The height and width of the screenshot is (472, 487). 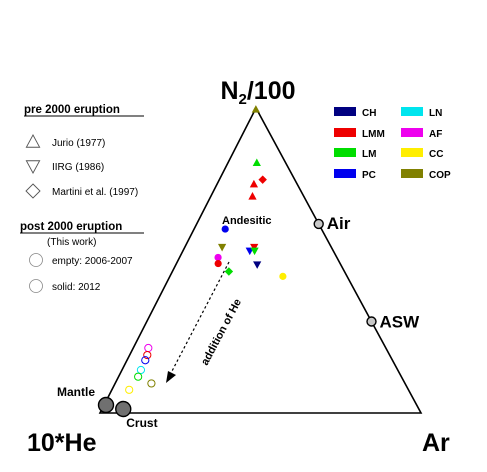 What do you see at coordinates (436, 154) in the screenshot?
I see `site-code-cc: CC` at bounding box center [436, 154].